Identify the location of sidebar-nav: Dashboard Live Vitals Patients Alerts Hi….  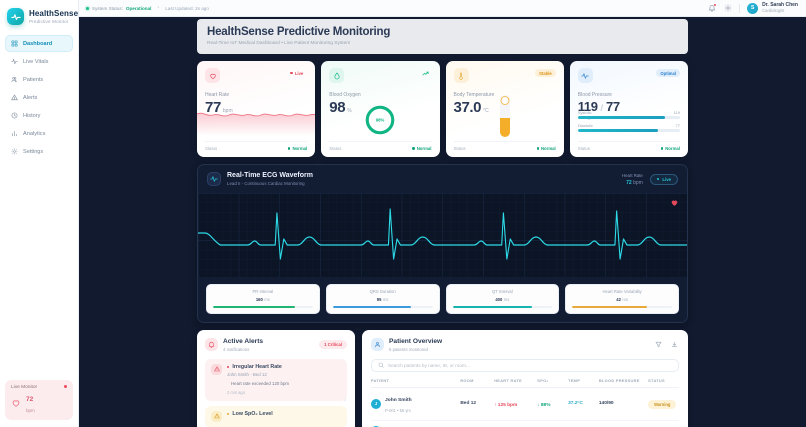
(39, 97).